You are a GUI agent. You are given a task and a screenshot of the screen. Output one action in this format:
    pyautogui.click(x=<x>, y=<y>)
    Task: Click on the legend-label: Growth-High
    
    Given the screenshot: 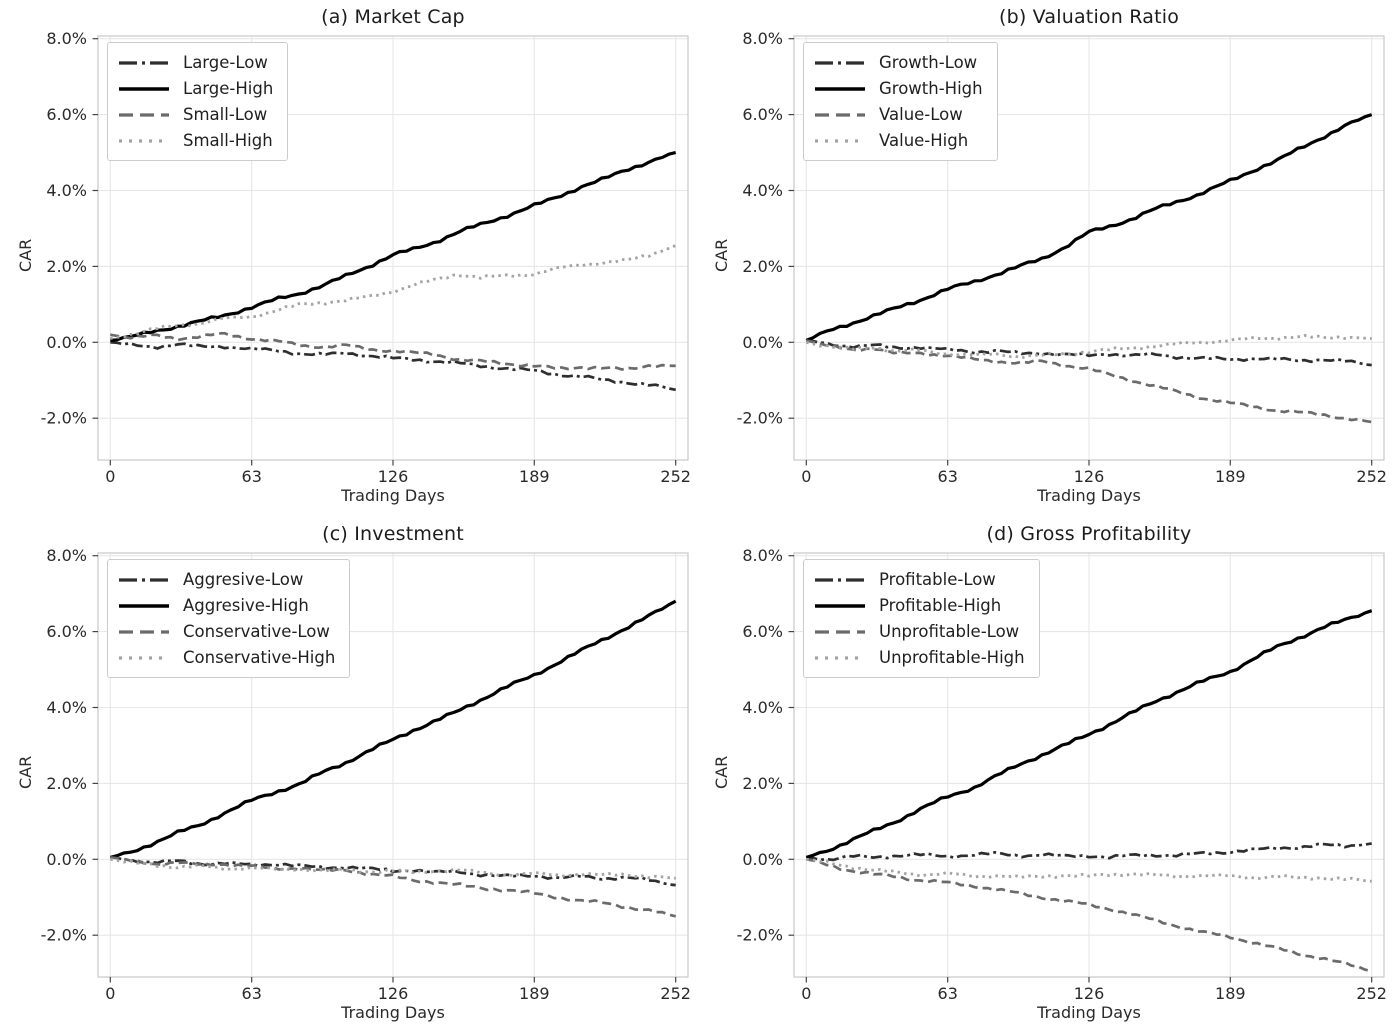 What is the action you would take?
    pyautogui.click(x=931, y=88)
    